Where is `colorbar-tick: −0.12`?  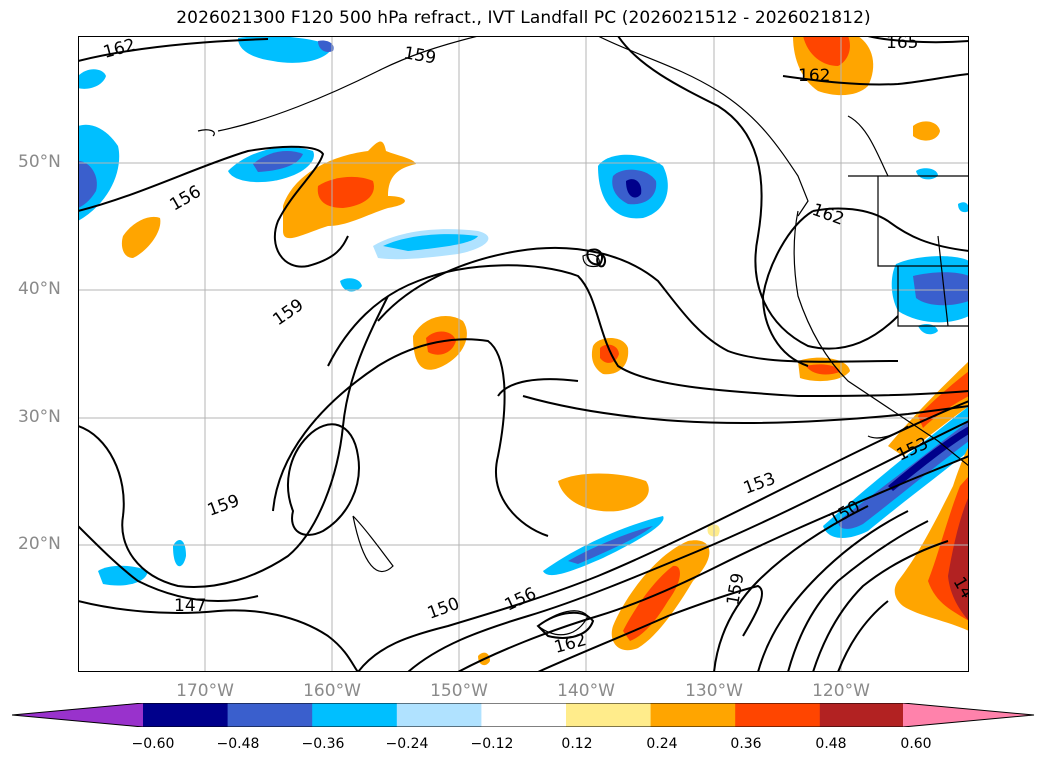 colorbar-tick: −0.12 is located at coordinates (492, 744).